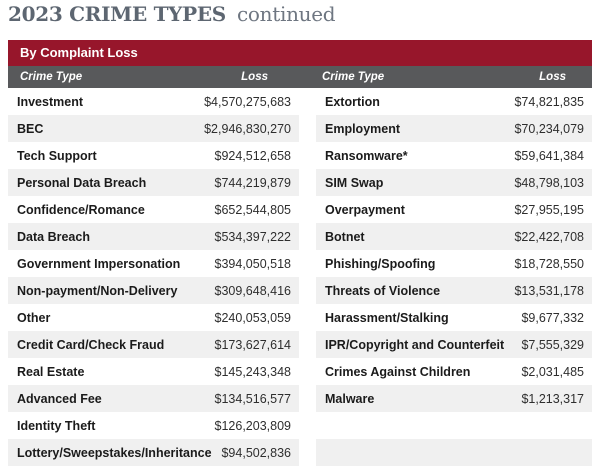 This screenshot has width=600, height=470. What do you see at coordinates (252, 425) in the screenshot?
I see `loss-cell: $126,203,809` at bounding box center [252, 425].